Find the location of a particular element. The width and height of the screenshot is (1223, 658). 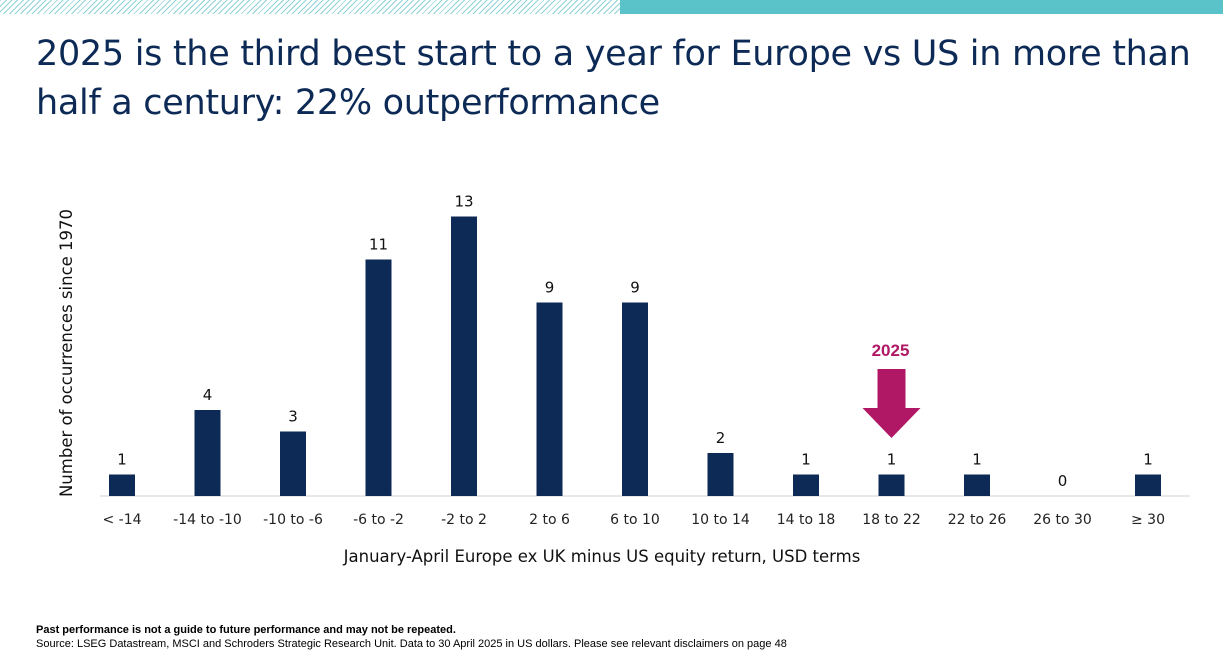

x-tick-label: -14 to -10 is located at coordinates (207, 520).